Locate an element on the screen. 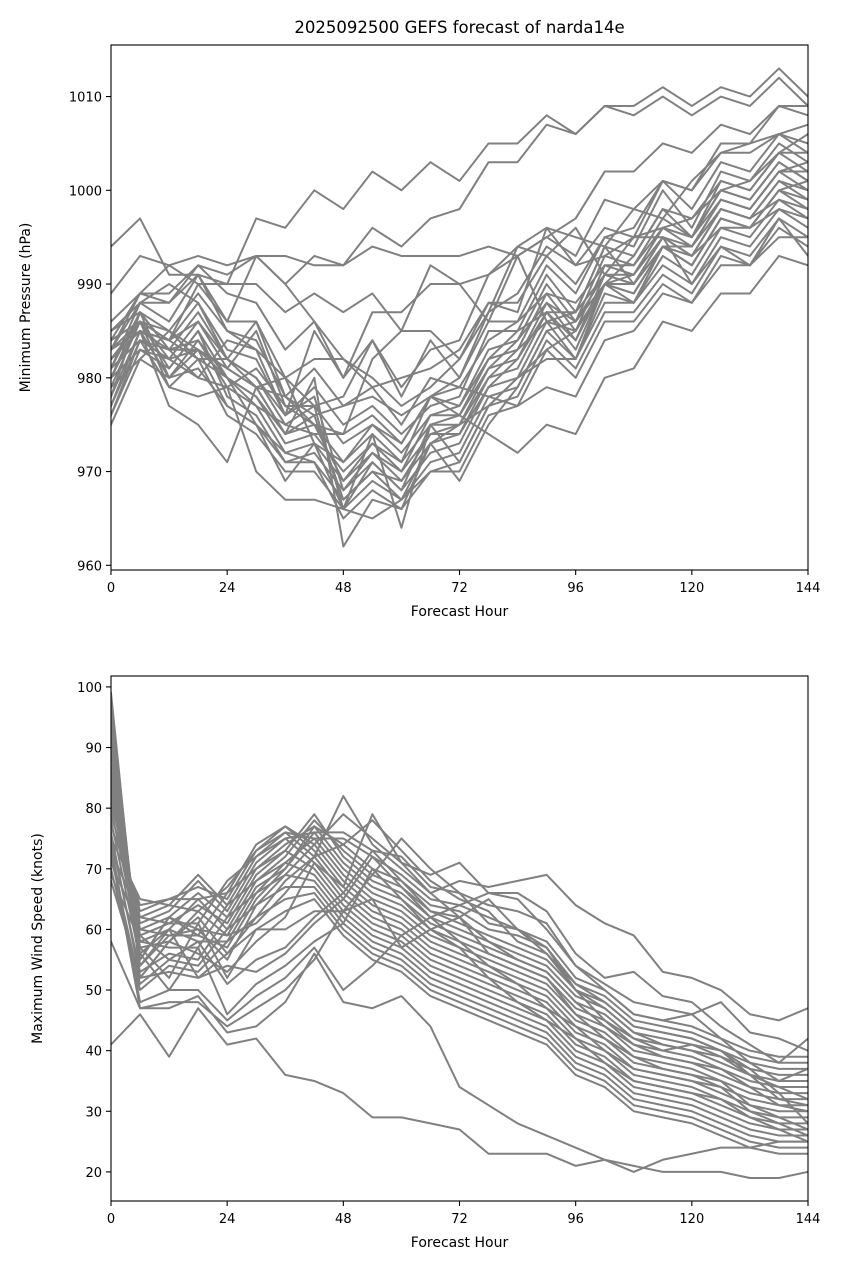 Image resolution: width=843 pixels, height=1279 pixels. y-tick-label: 960 is located at coordinates (89, 566).